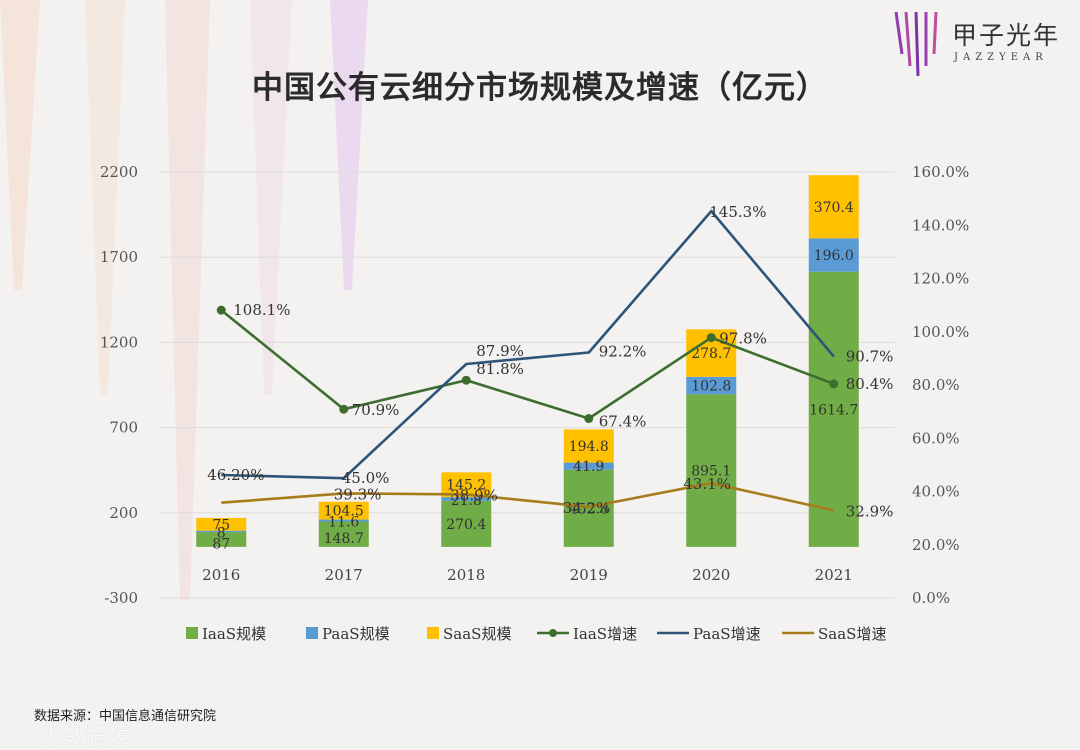  I want to click on legend-label: IaaS规模, so click(234, 634).